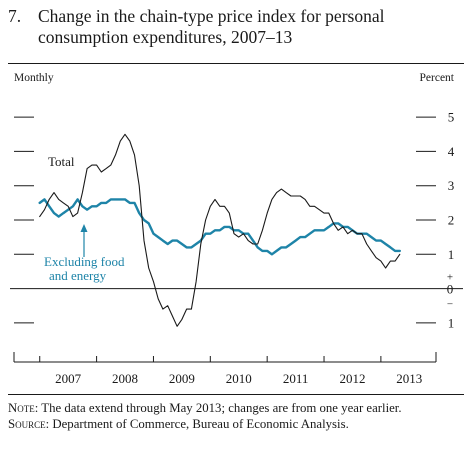 The width and height of the screenshot is (468, 450). I want to click on total-annotation: Total, so click(61, 161).